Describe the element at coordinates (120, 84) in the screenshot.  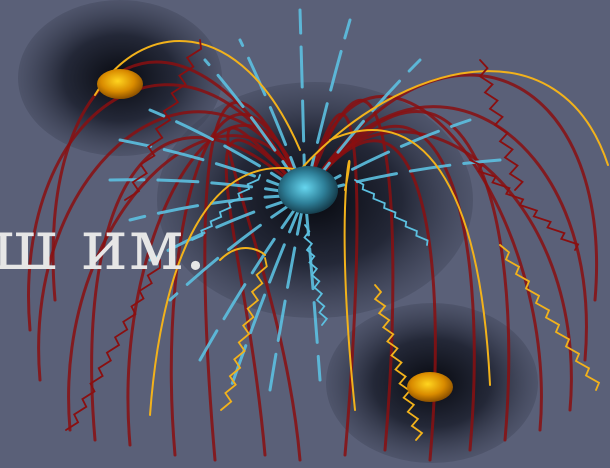
I see `upper-left-node` at that location.